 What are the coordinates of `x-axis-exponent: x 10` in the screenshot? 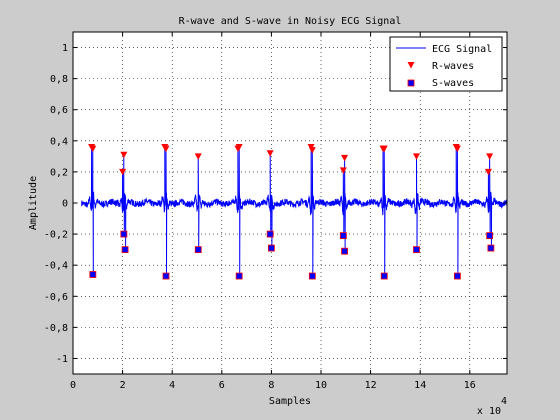 It's located at (489, 411).